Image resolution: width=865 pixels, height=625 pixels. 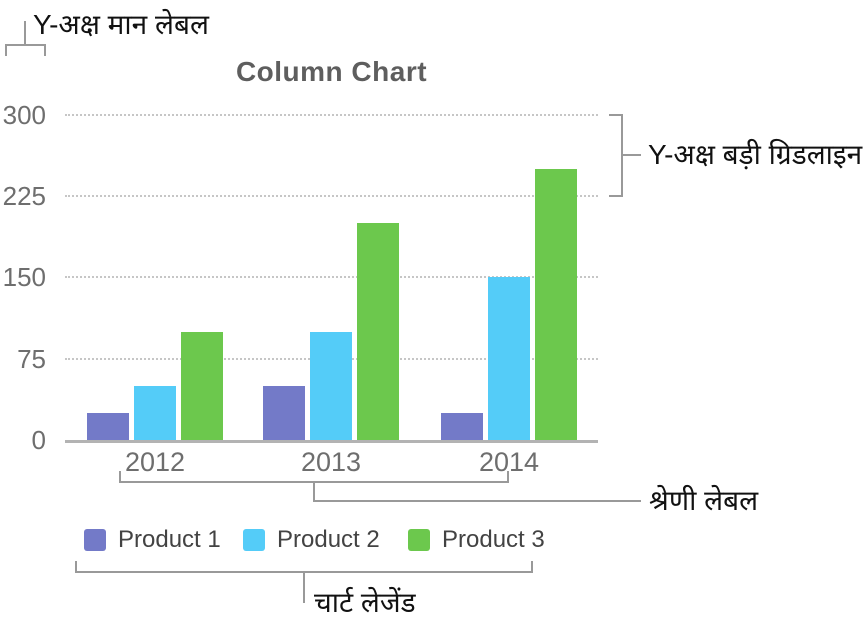 What do you see at coordinates (108, 426) in the screenshot?
I see `bar-product-1-2012` at bounding box center [108, 426].